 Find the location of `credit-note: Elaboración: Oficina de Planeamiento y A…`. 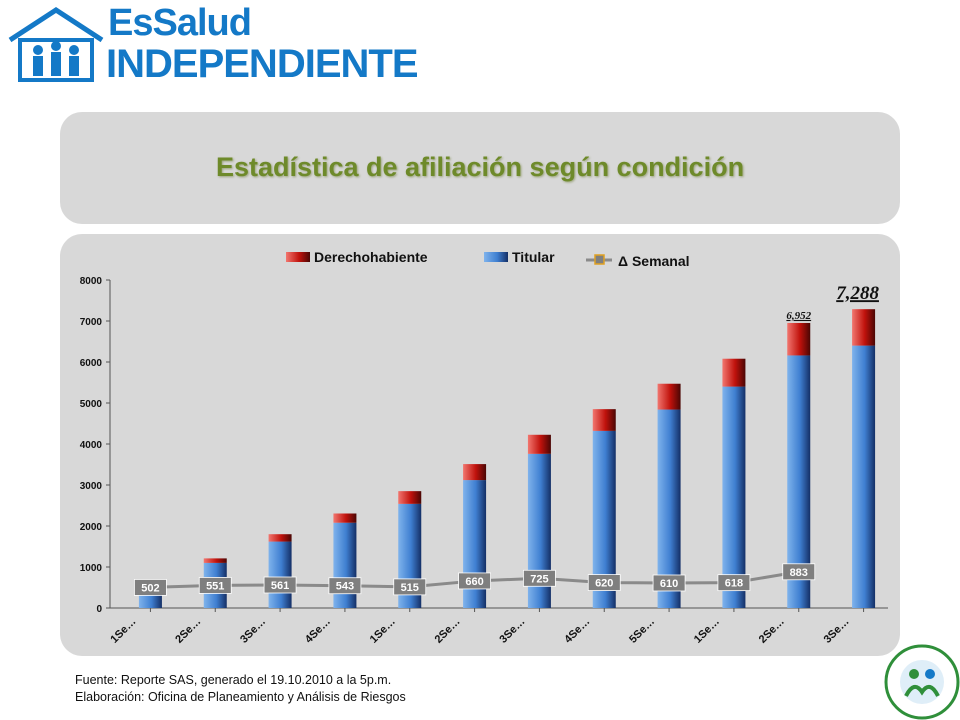

credit-note: Elaboración: Oficina de Planeamiento y A… is located at coordinates (240, 697).